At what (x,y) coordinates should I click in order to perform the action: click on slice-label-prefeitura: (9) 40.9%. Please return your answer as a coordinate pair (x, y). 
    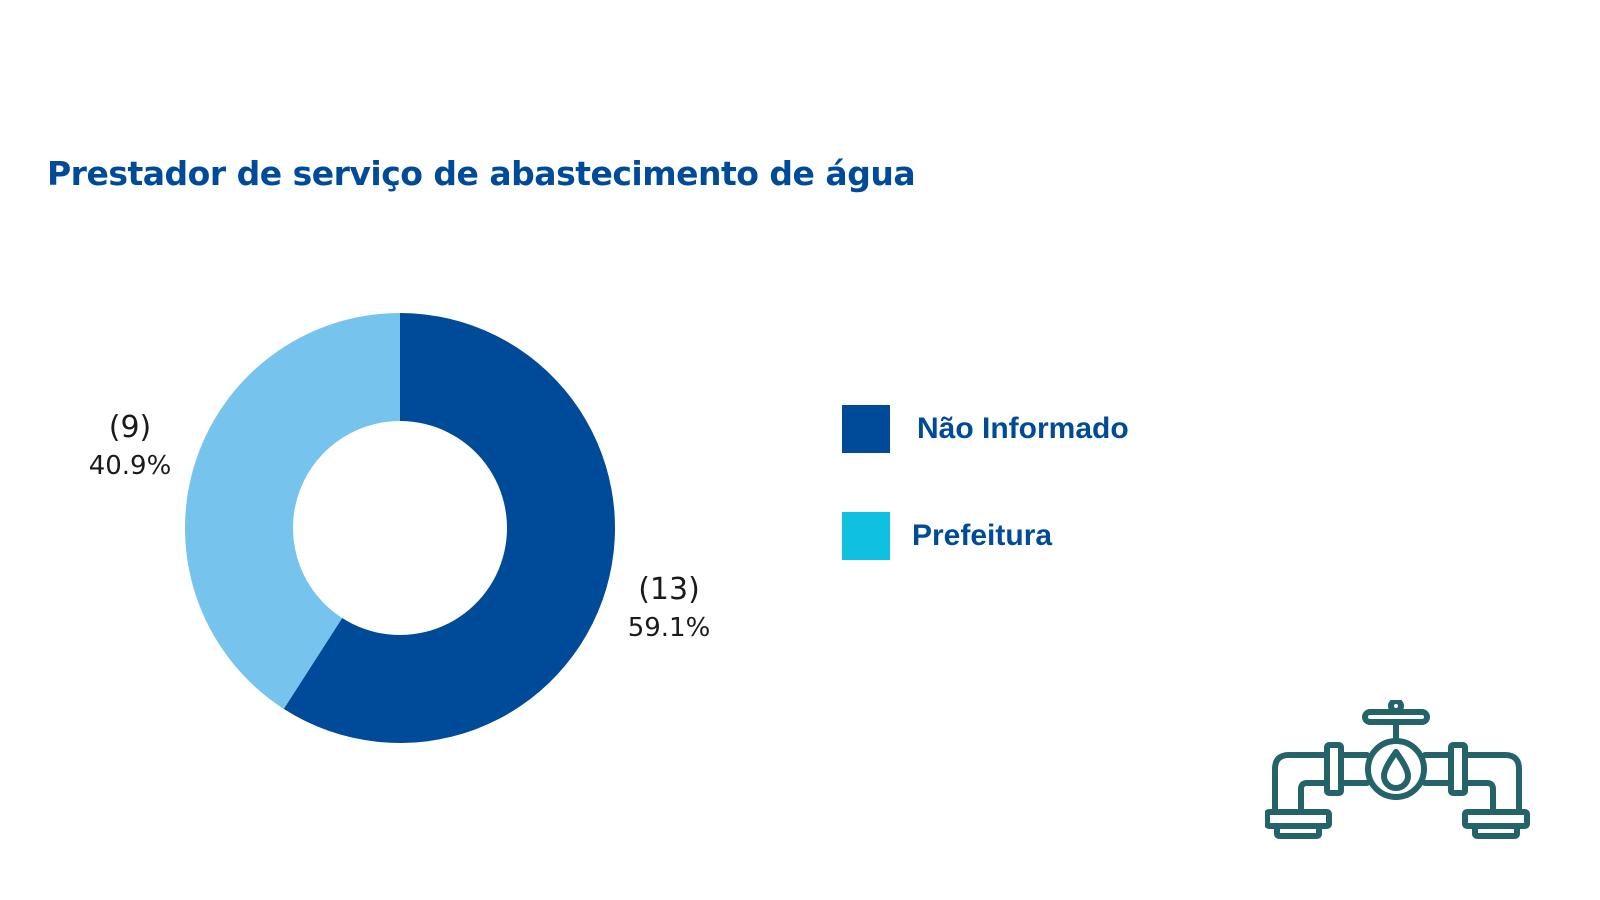
    Looking at the image, I should click on (130, 446).